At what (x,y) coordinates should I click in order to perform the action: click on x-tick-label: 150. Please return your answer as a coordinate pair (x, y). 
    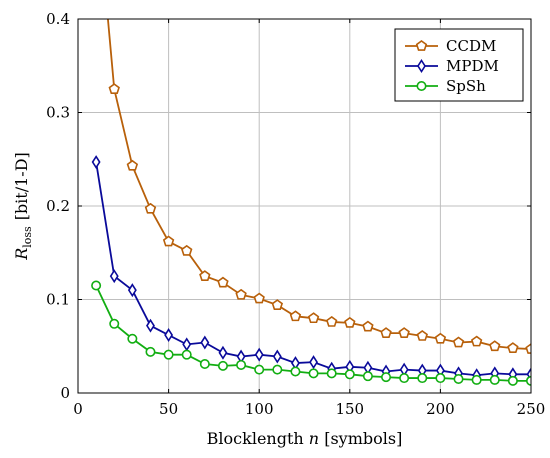
    Looking at the image, I should click on (349, 409).